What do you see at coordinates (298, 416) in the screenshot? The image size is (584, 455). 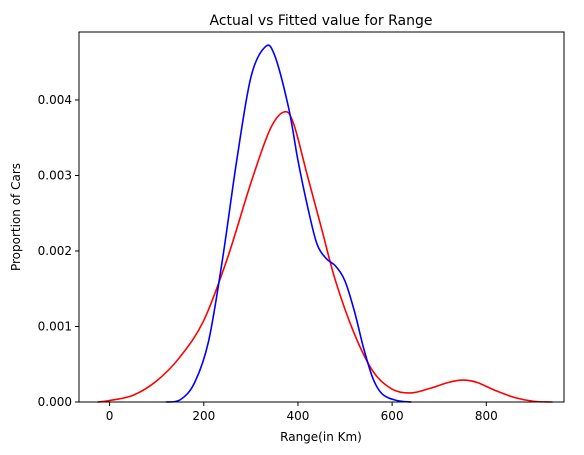 I see `x-tick-label: 400` at bounding box center [298, 416].